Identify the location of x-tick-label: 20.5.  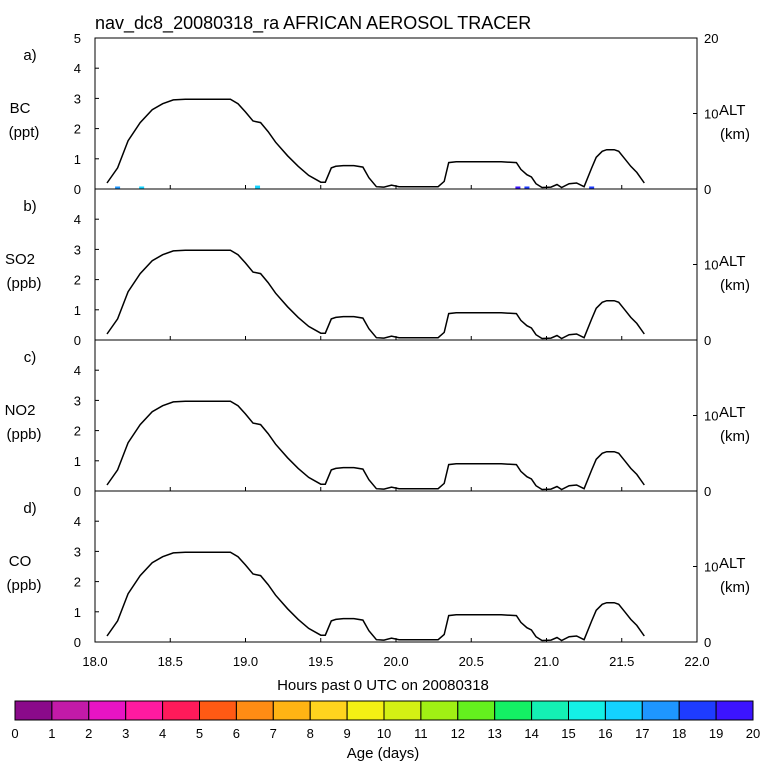
(471, 661).